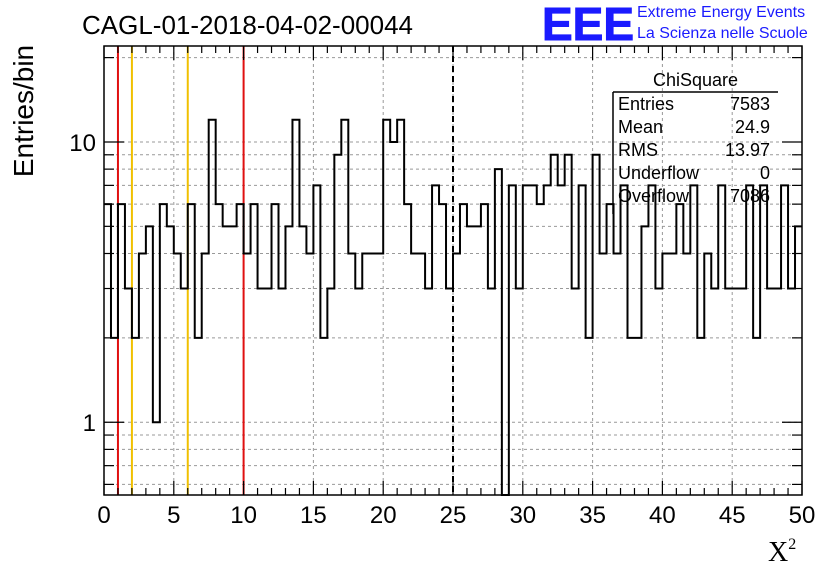 The width and height of the screenshot is (836, 572). I want to click on stats-box-value: 13.97, so click(747, 150).